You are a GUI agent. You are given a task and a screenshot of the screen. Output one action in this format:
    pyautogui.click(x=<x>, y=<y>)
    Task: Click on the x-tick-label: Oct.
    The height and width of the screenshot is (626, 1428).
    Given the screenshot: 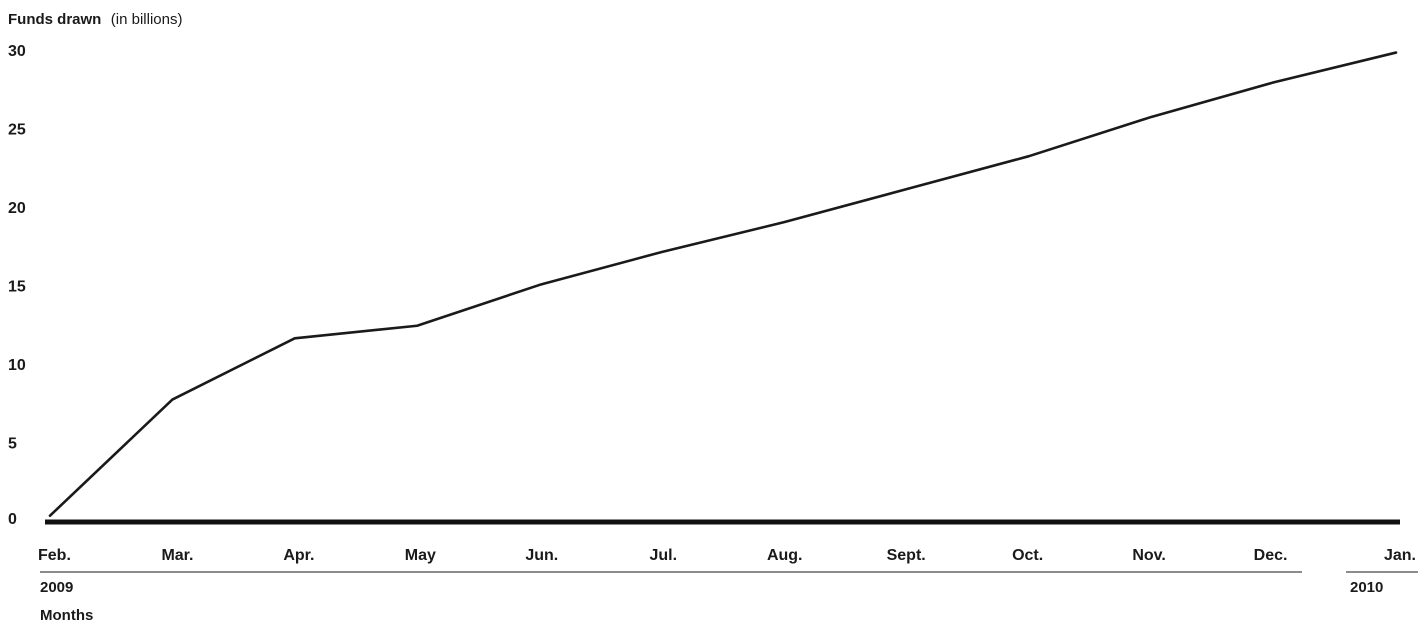 What is the action you would take?
    pyautogui.click(x=1027, y=555)
    